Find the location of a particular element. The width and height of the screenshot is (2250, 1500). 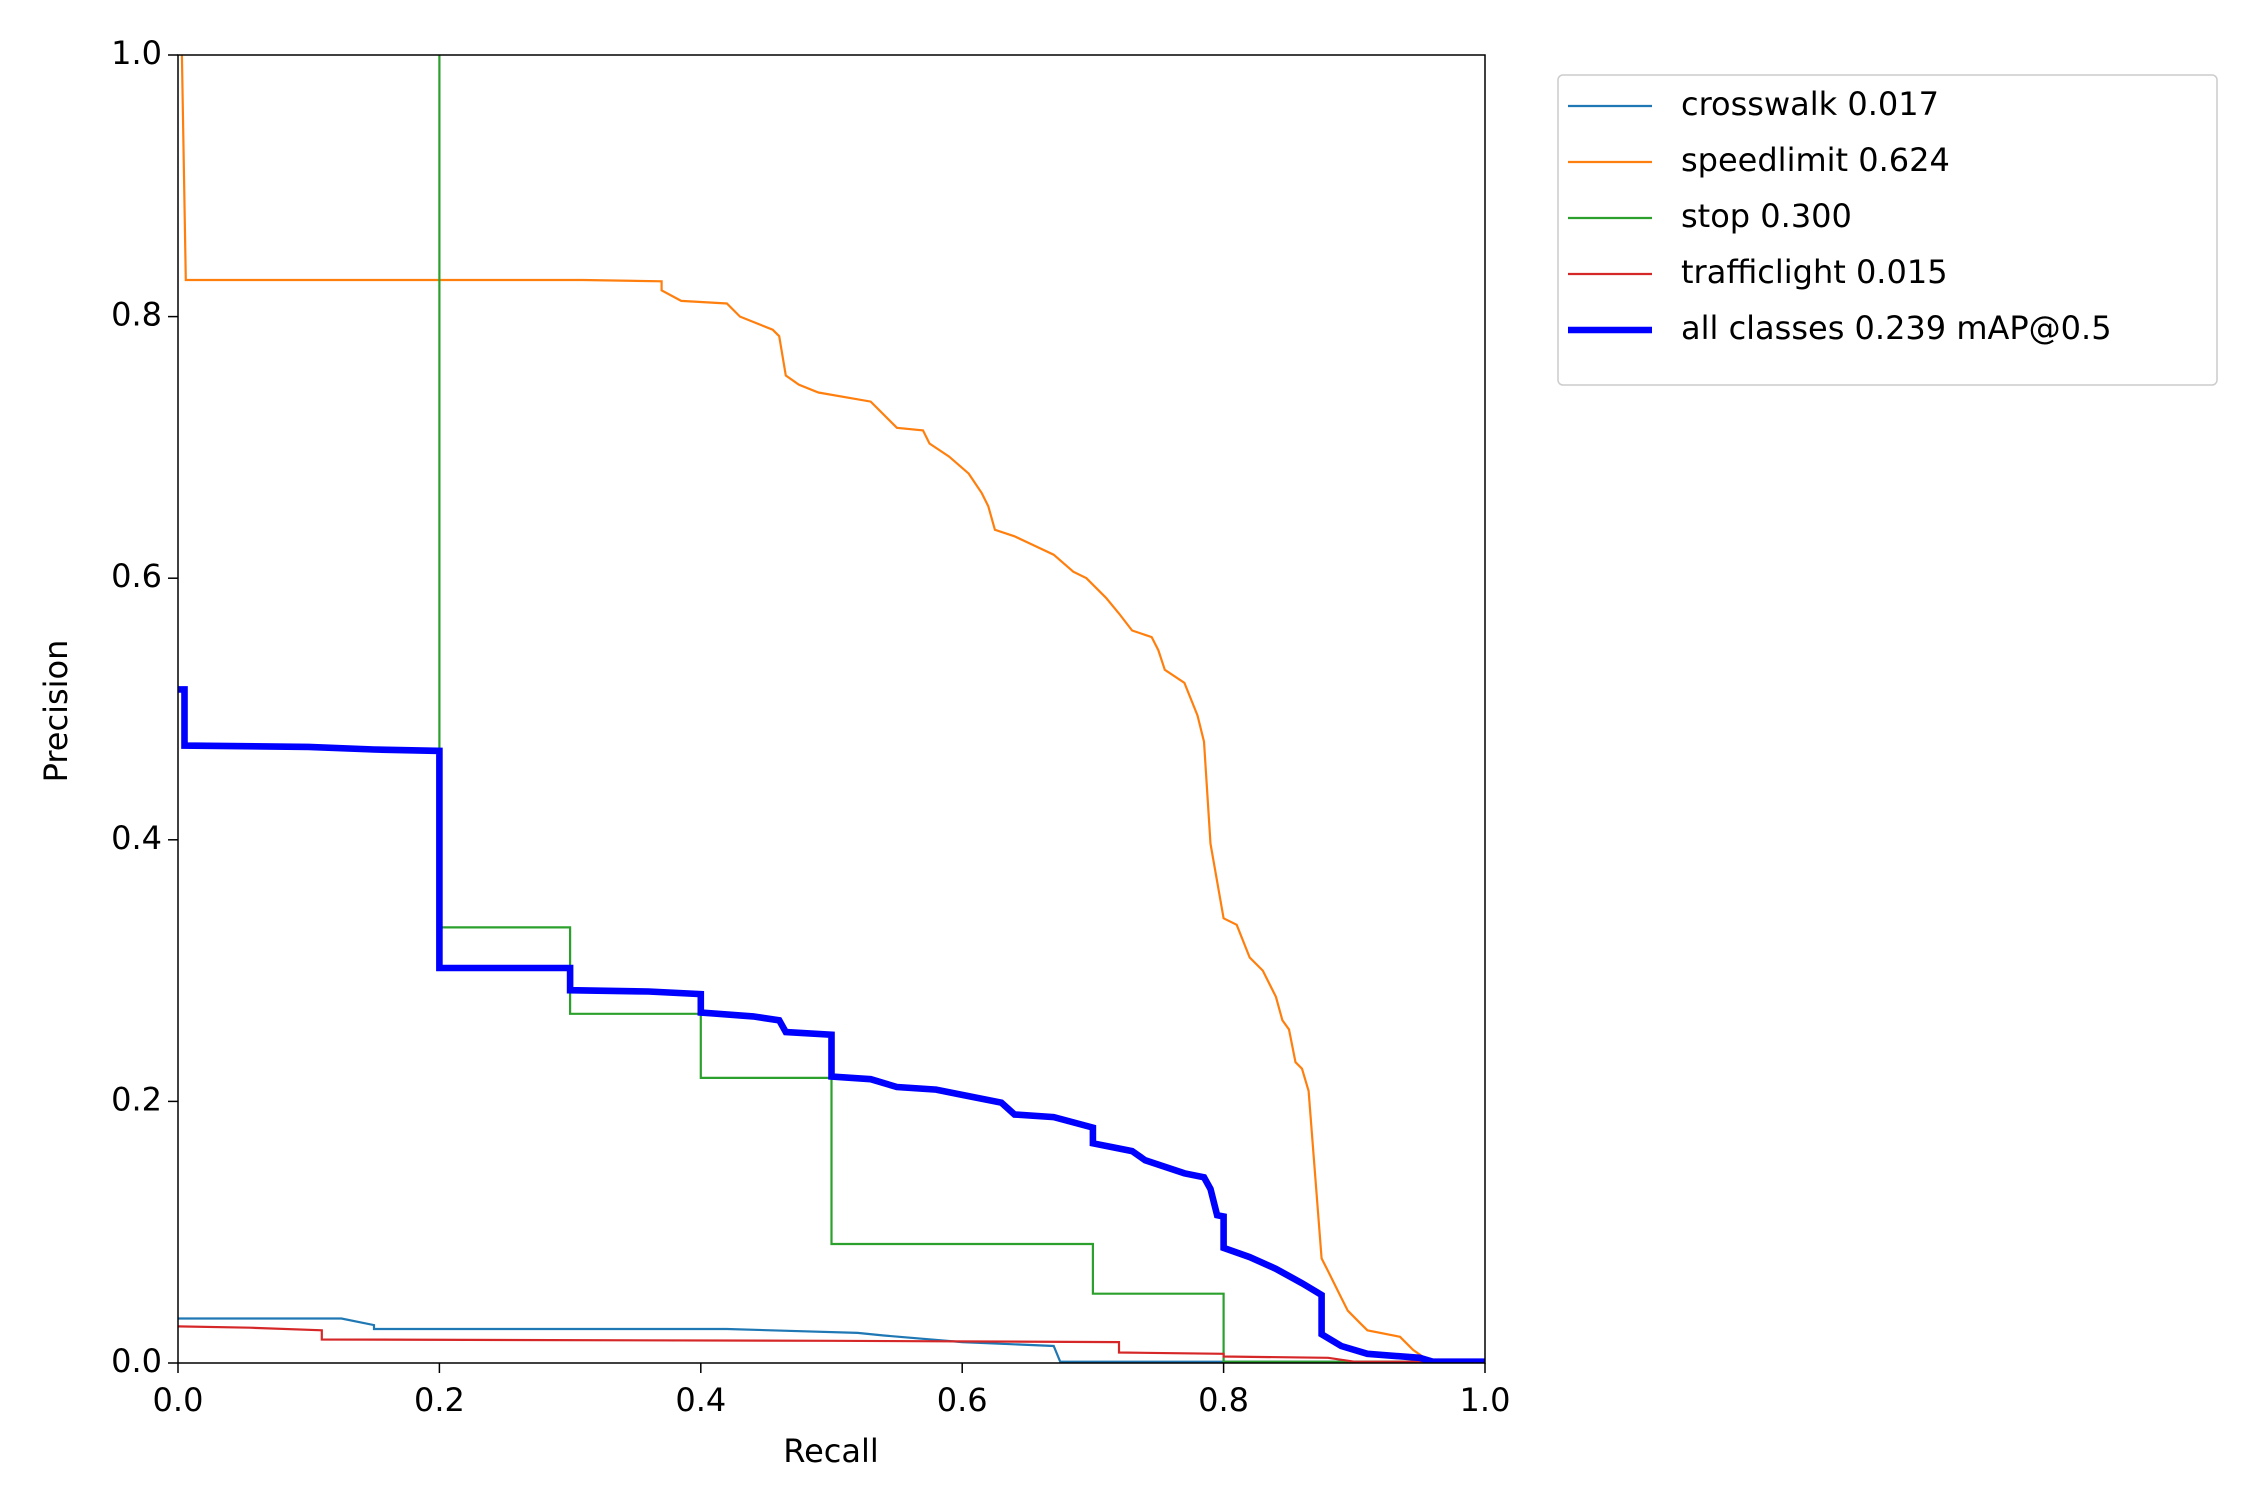

x-tick-label: 0.6 is located at coordinates (962, 1400).